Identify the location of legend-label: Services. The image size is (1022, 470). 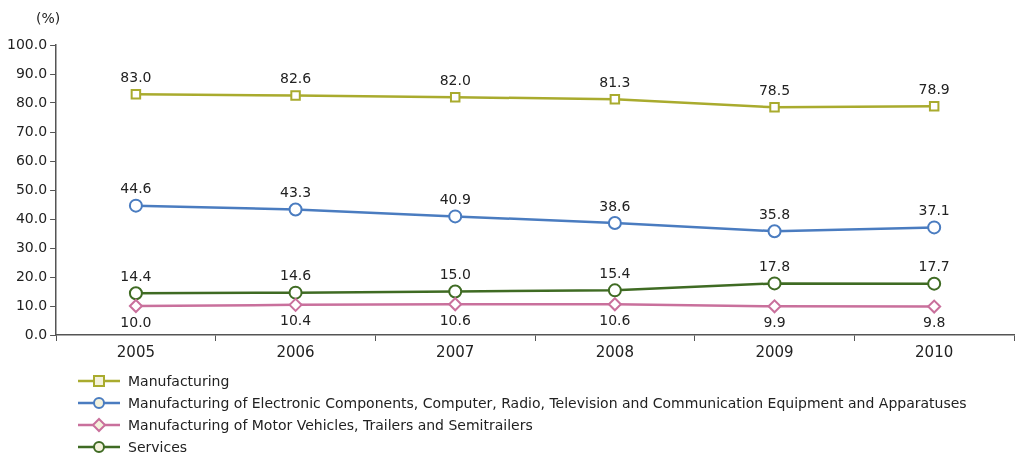
(158, 447).